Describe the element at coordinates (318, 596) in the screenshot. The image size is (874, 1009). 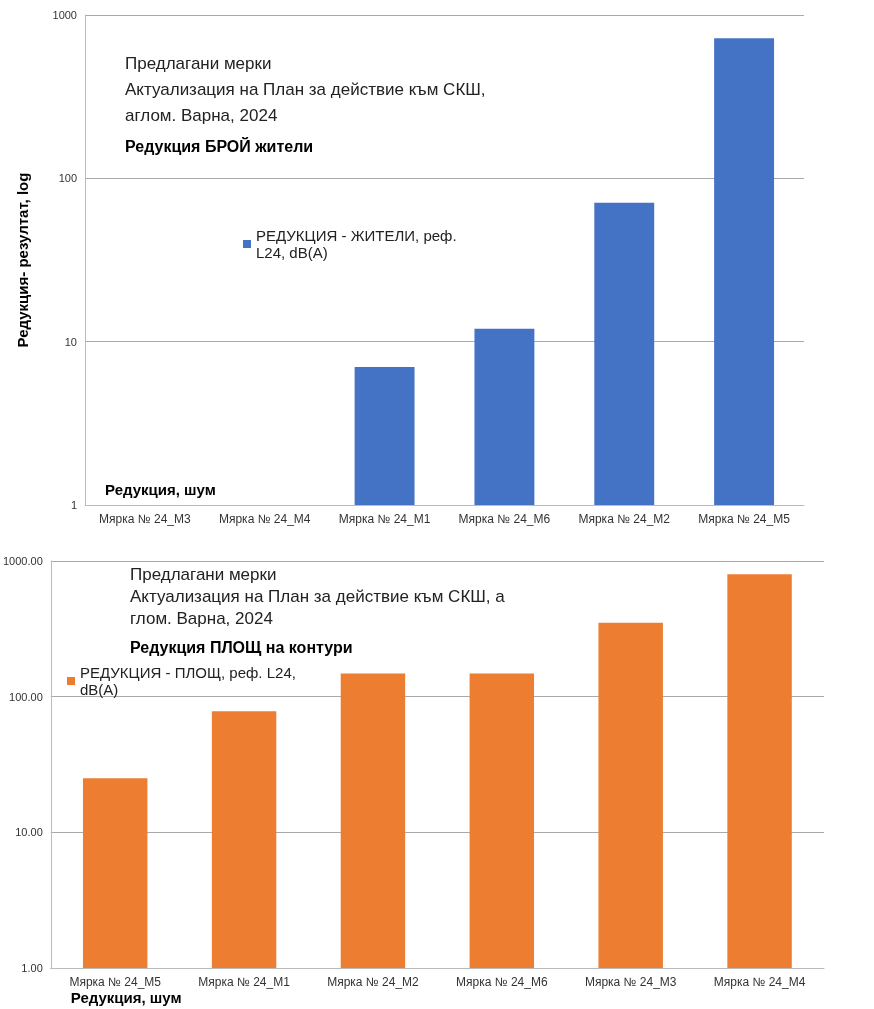
I see `text: Предлагани мерки Актуализация на План за действие към СКШ, а глом. Варна, 2024` at that location.